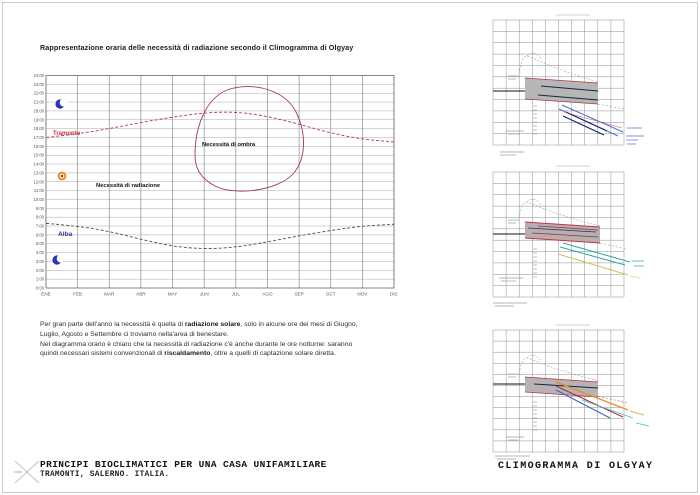 Image resolution: width=700 pixels, height=495 pixels. Describe the element at coordinates (40, 288) in the screenshot. I see `hour-tick-label: 0:00` at that location.